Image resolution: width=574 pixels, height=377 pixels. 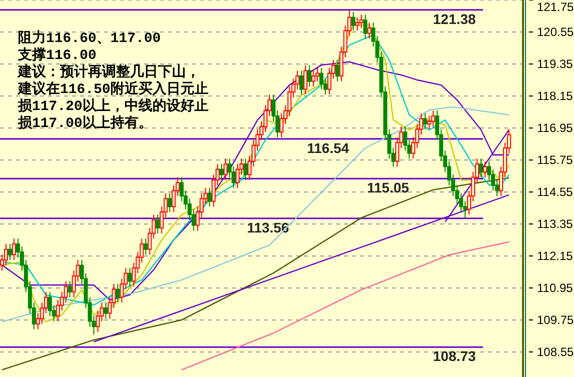 I want to click on y-tick-label: 113.35, so click(x=555, y=223).